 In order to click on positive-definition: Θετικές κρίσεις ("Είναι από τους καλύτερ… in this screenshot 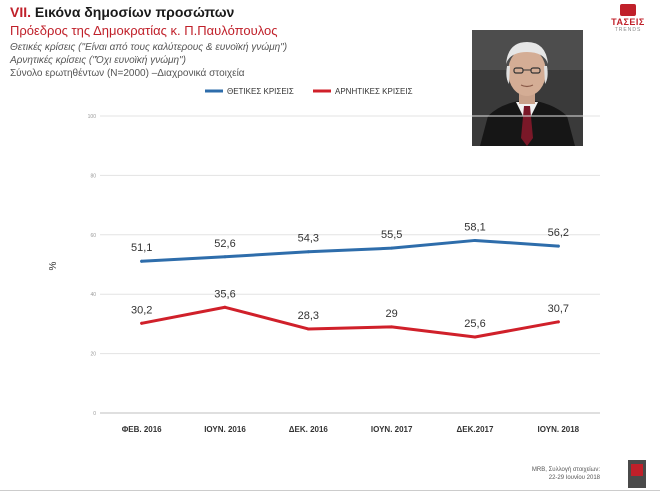, I will do `click(149, 47)`.